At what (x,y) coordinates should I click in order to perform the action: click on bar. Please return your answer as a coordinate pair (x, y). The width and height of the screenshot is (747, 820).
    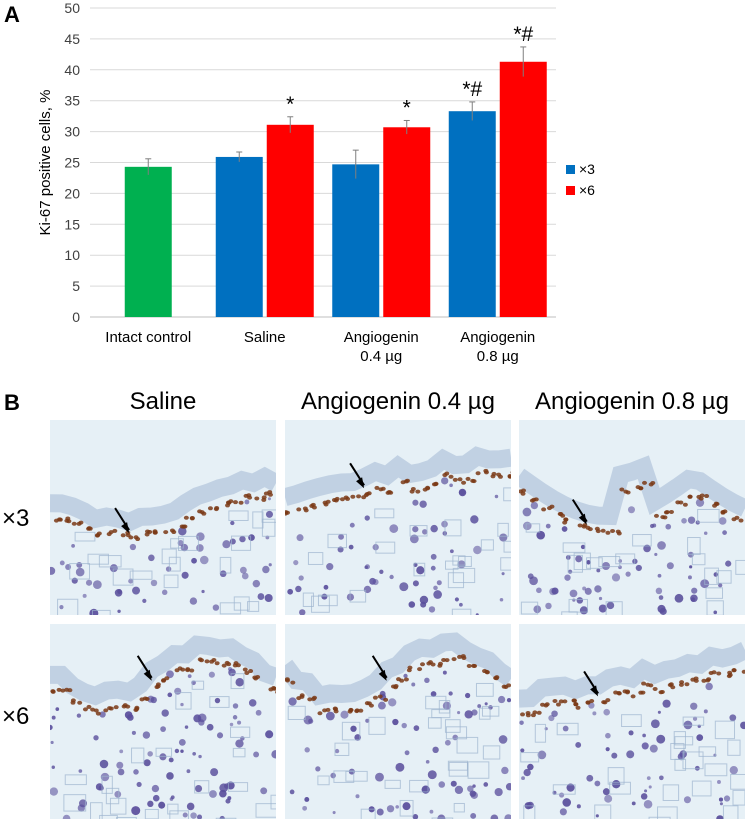
    Looking at the image, I should click on (472, 214).